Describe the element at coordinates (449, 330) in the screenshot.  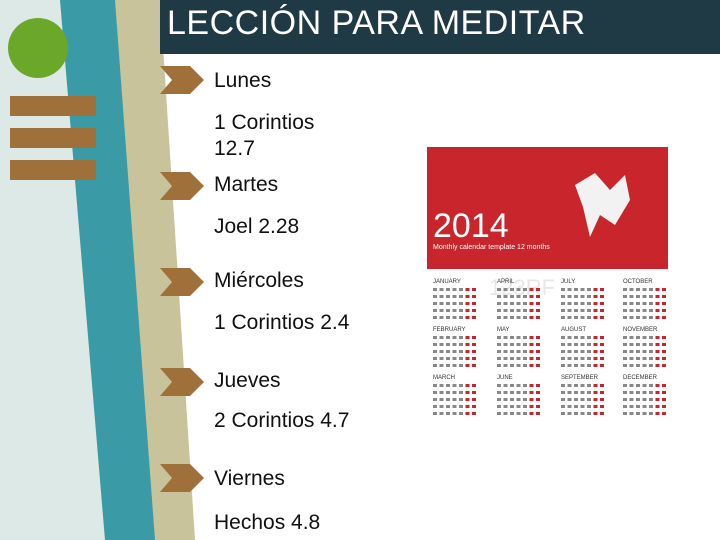
I see `month-label: FEBRUARY` at that location.